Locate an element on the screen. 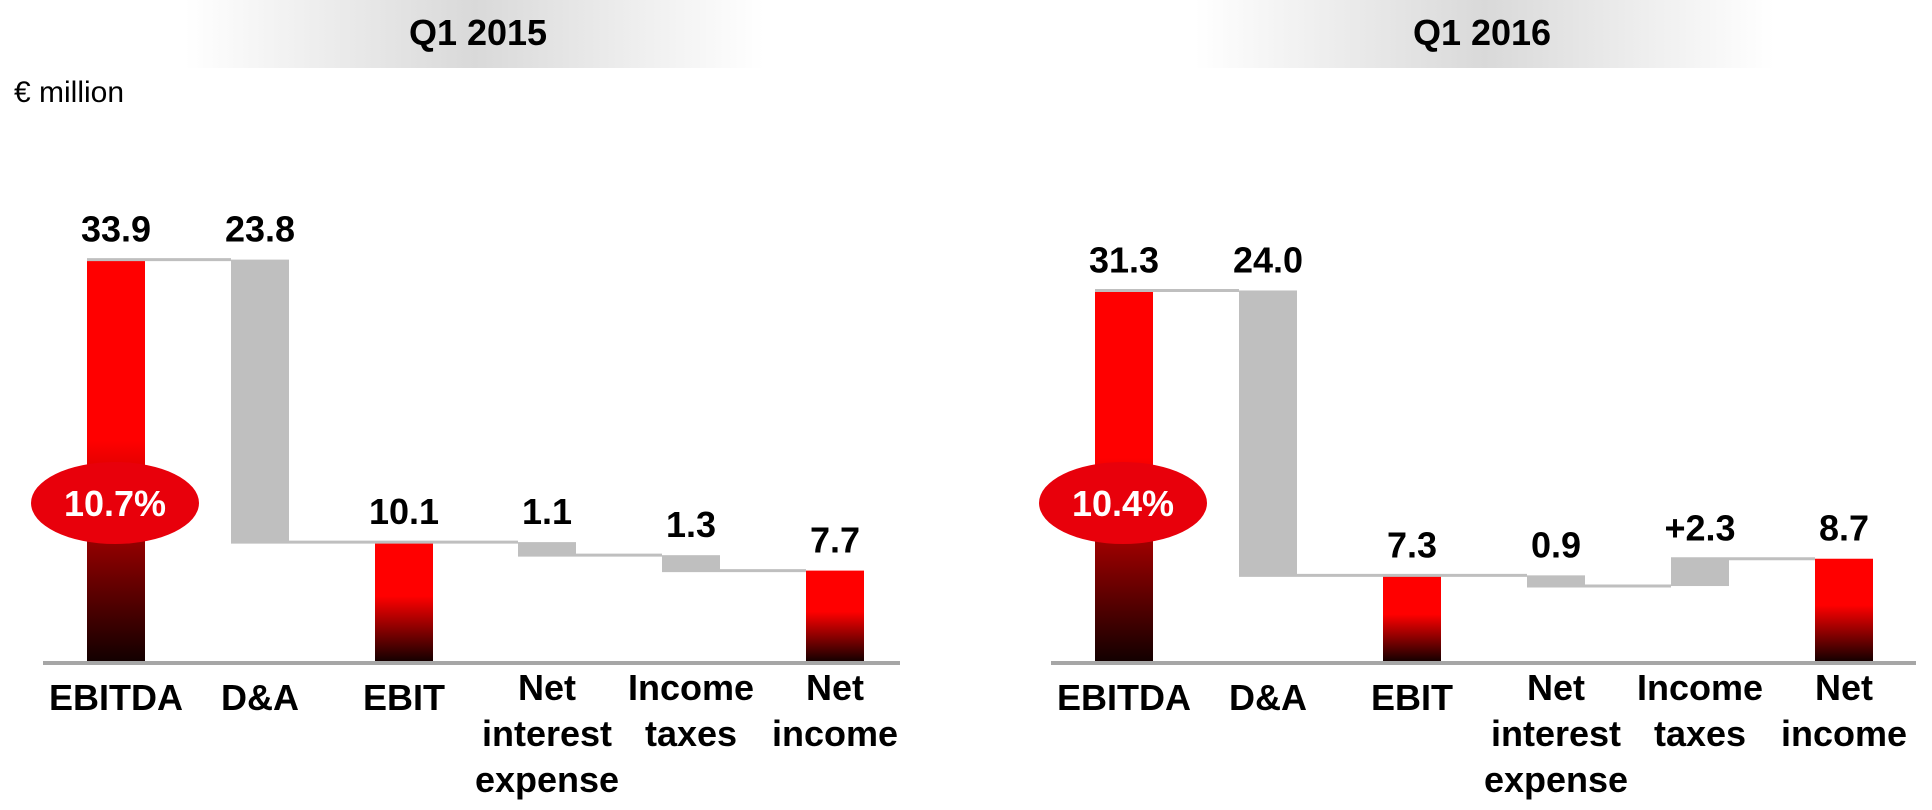  data-label: 0.9 is located at coordinates (1556, 544).